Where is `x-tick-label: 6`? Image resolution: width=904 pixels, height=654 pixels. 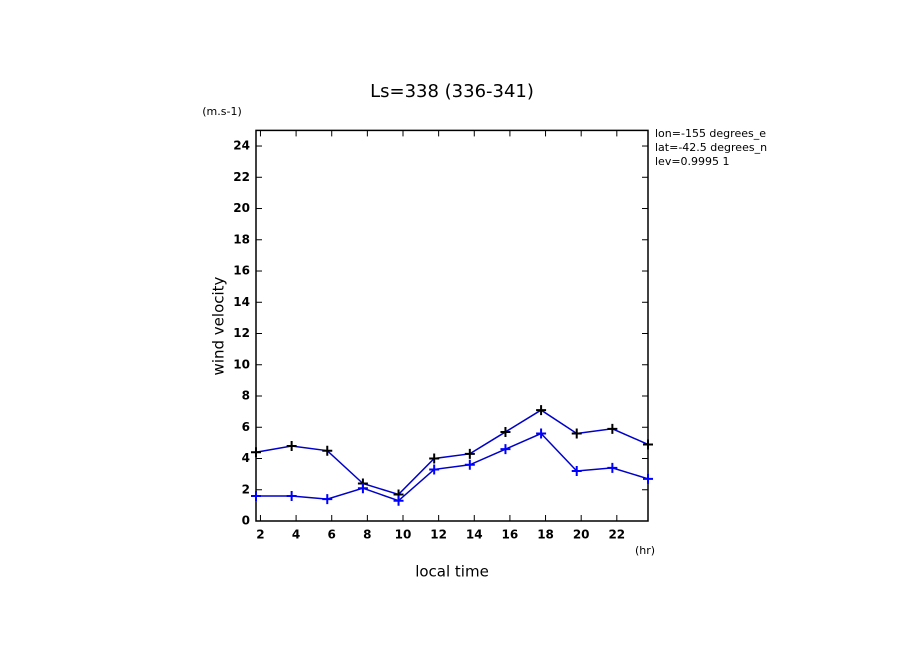 x-tick-label: 6 is located at coordinates (332, 535).